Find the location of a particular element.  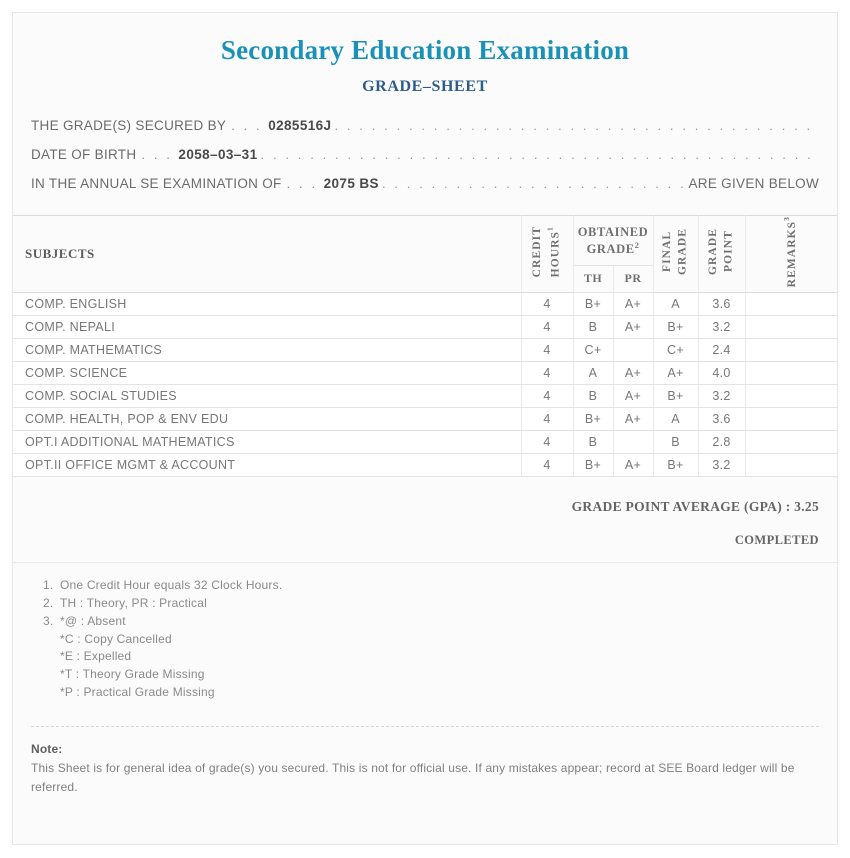

column-header-obtained-grade: OBTAINED GRADE2 TH PR is located at coordinates (613, 253).